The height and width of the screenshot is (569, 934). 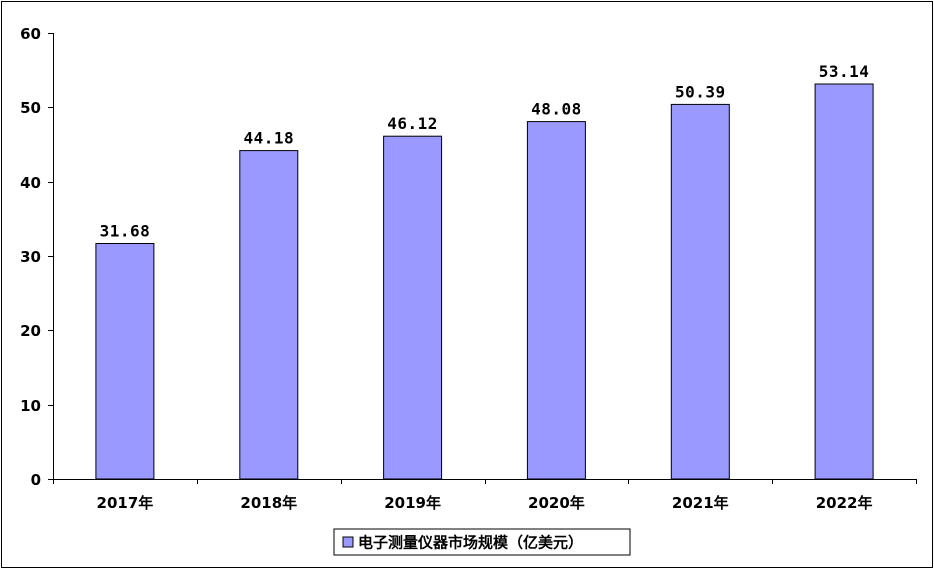 What do you see at coordinates (30, 331) in the screenshot?
I see `y-tick-label: 20` at bounding box center [30, 331].